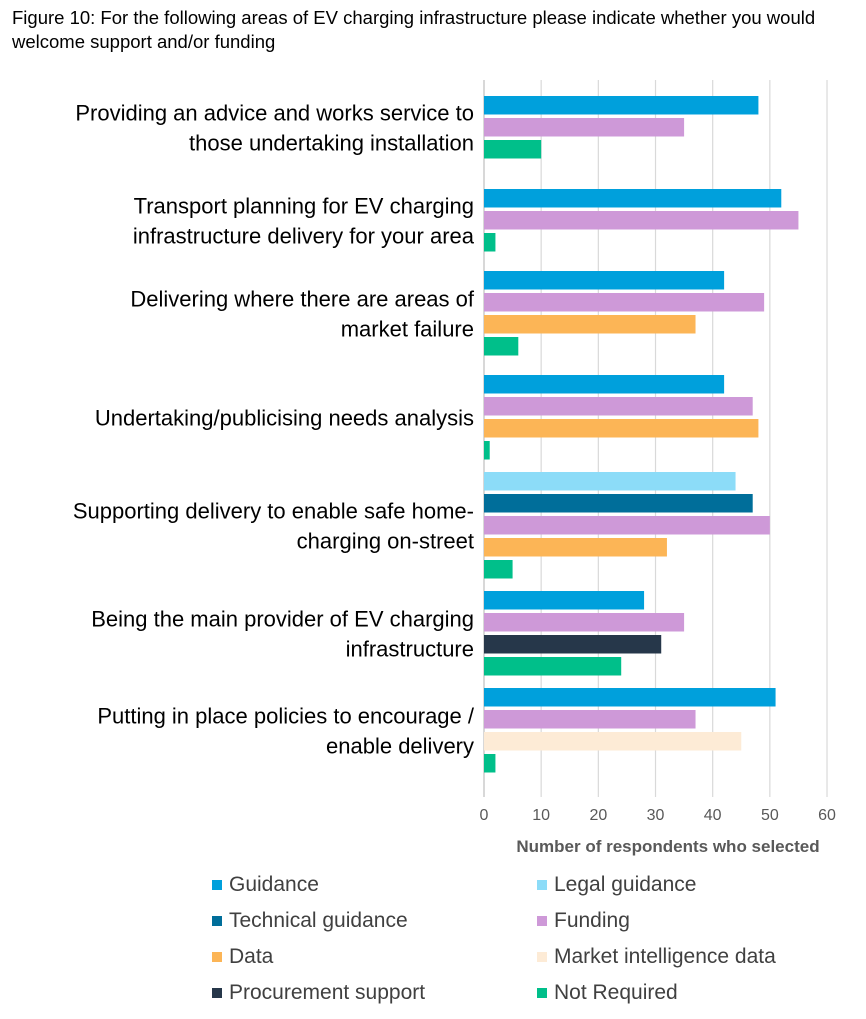  Describe the element at coordinates (687, 920) in the screenshot. I see `legend-item: Funding` at that location.